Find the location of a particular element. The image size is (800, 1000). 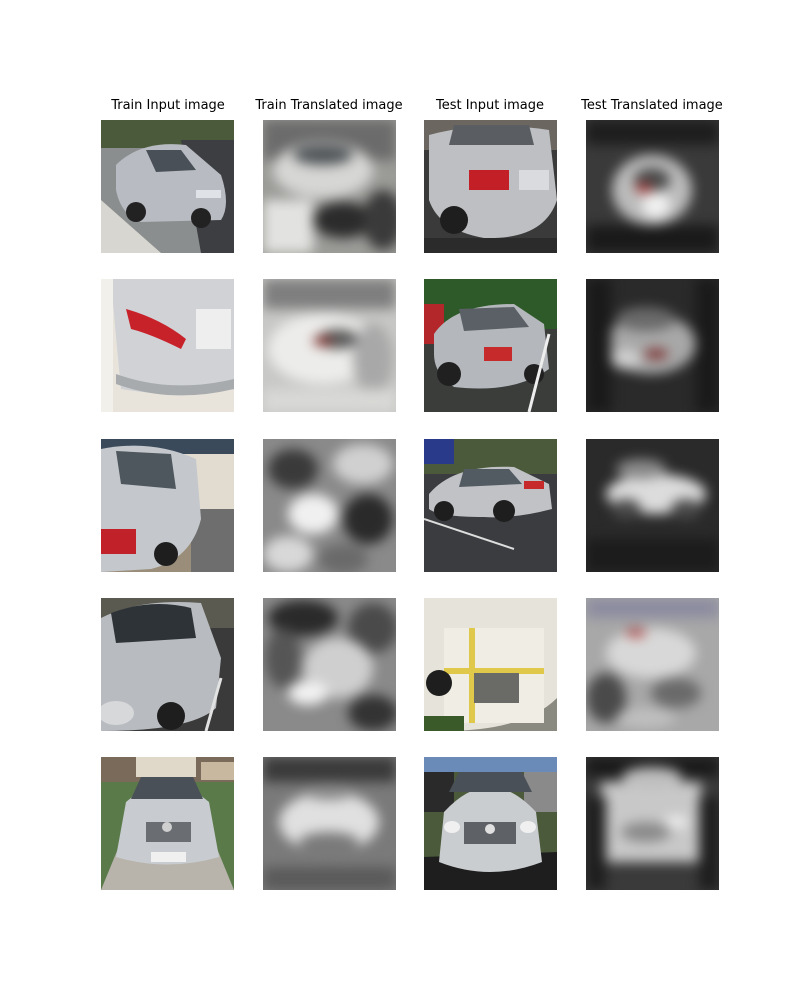

column-title-train-translated: Train Translated image is located at coordinates (329, 105).